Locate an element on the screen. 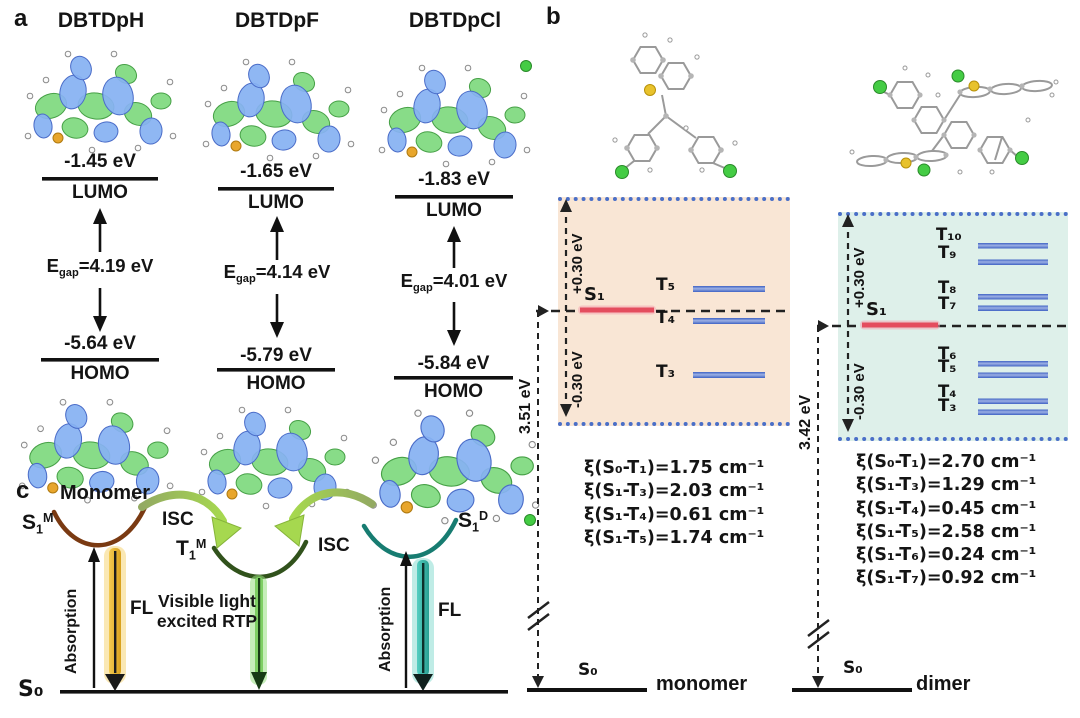 Image resolution: width=1080 pixels, height=718 pixels. rtp-arrow is located at coordinates (258, 632).